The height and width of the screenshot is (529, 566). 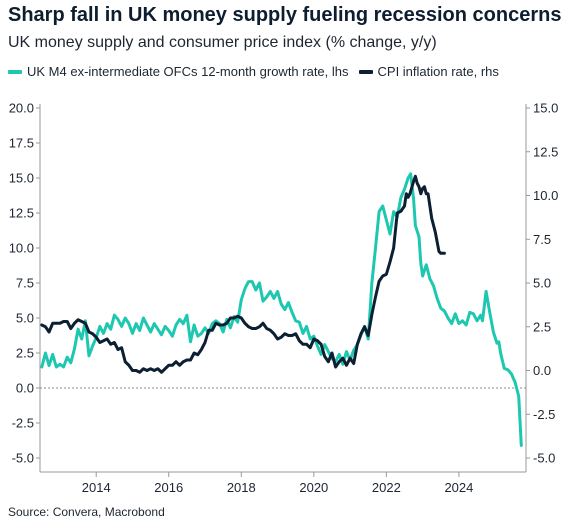 I want to click on left-axis-tick-label: -2.5, so click(x=23, y=423).